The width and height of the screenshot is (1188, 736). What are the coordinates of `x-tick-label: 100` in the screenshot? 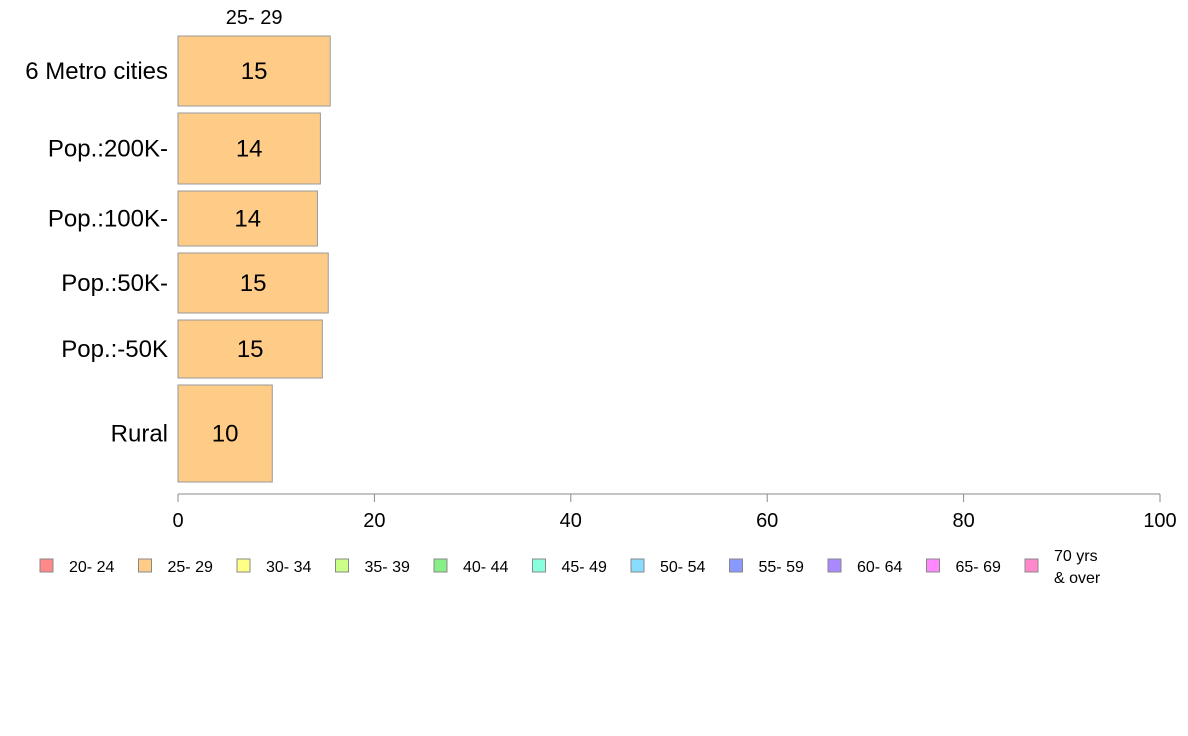 It's located at (1159, 521).